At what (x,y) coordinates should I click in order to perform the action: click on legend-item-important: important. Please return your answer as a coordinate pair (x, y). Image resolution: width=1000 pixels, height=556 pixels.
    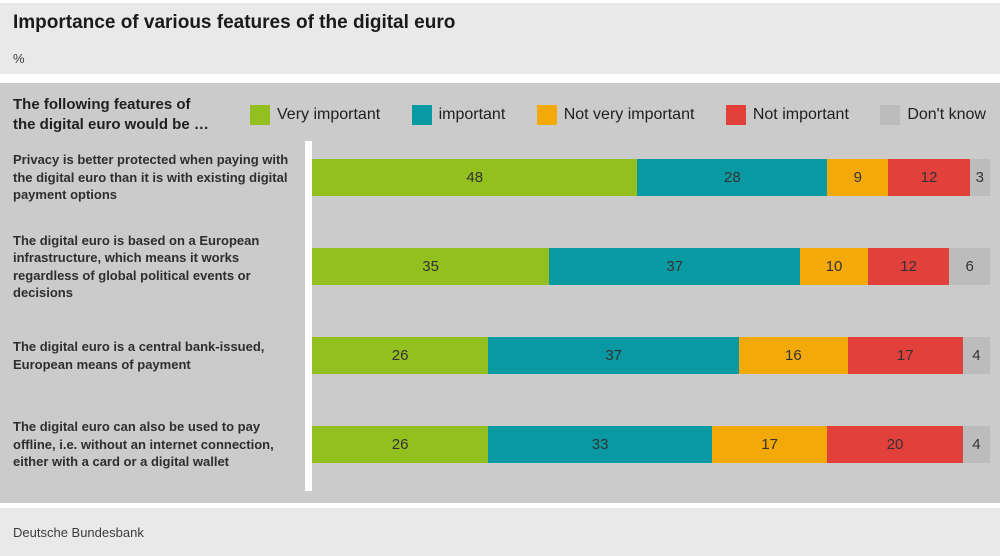
    Looking at the image, I should click on (458, 115).